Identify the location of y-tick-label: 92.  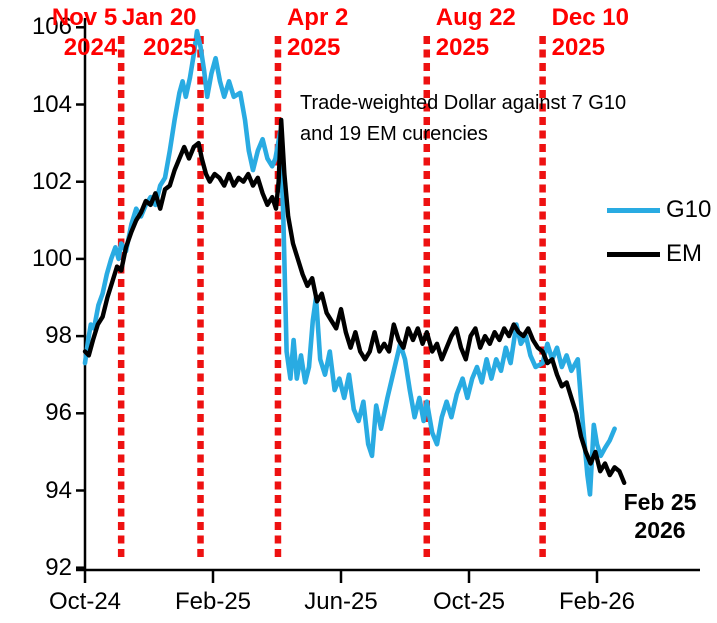
(58, 567).